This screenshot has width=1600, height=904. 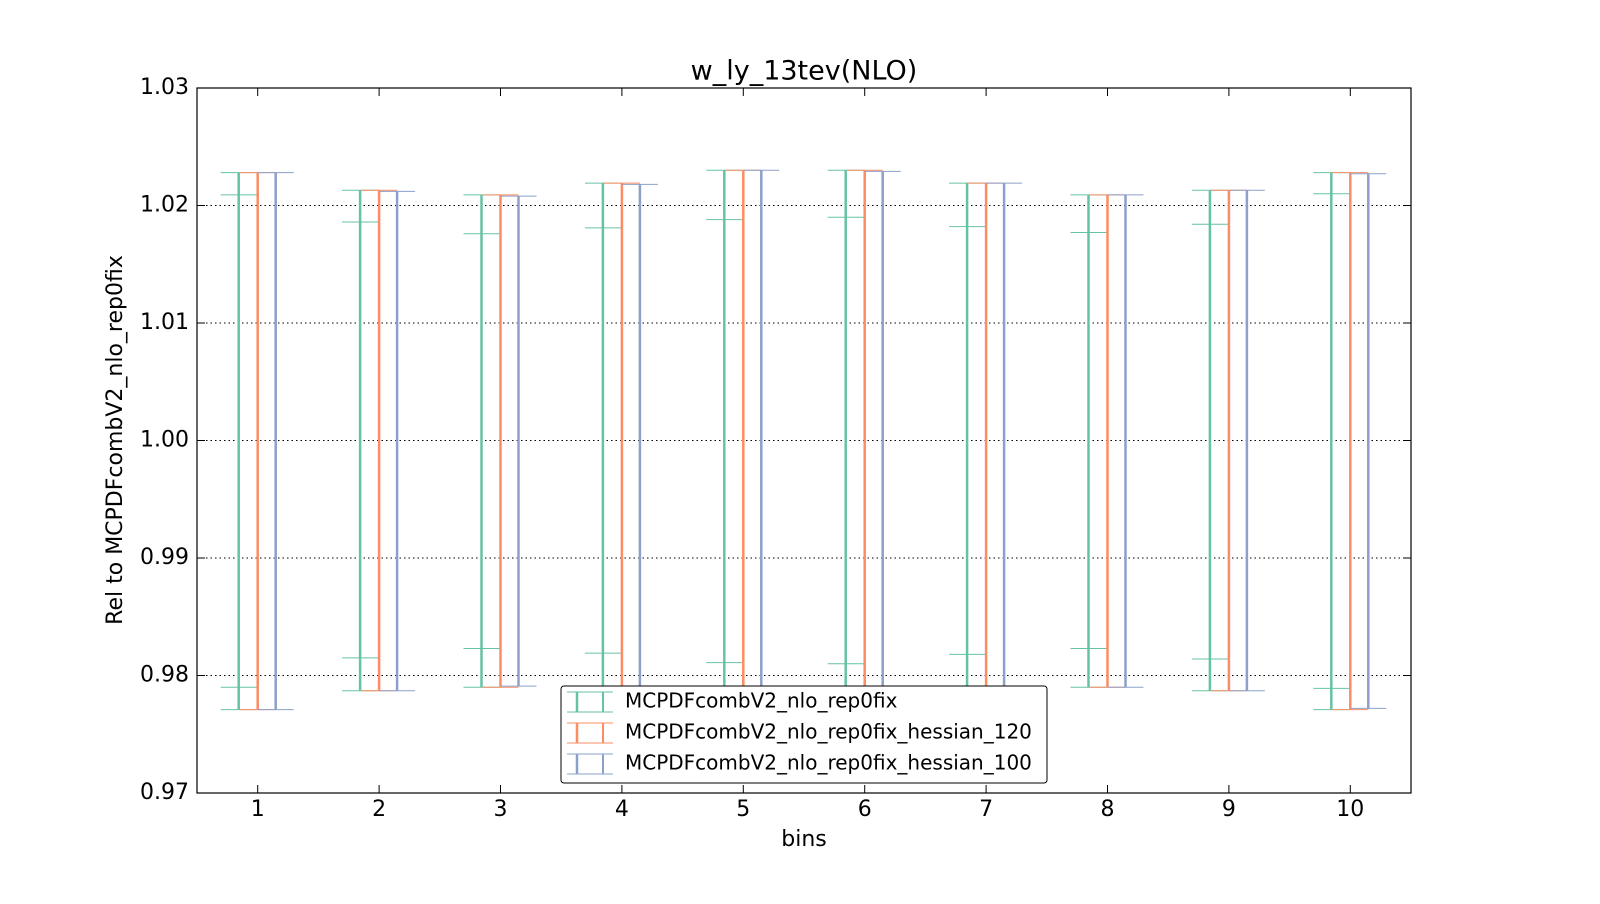 What do you see at coordinates (1229, 809) in the screenshot?
I see `x-tick-label: 9` at bounding box center [1229, 809].